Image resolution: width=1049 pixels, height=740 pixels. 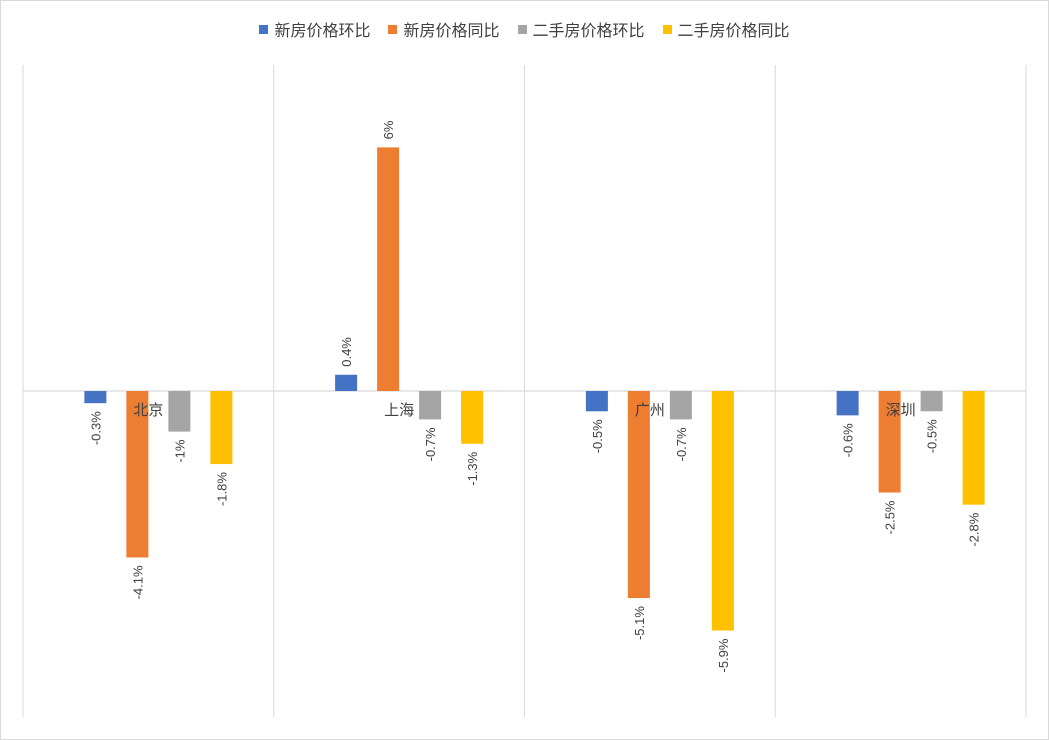 What do you see at coordinates (723, 655) in the screenshot?
I see `data-label: -5.9%` at bounding box center [723, 655].